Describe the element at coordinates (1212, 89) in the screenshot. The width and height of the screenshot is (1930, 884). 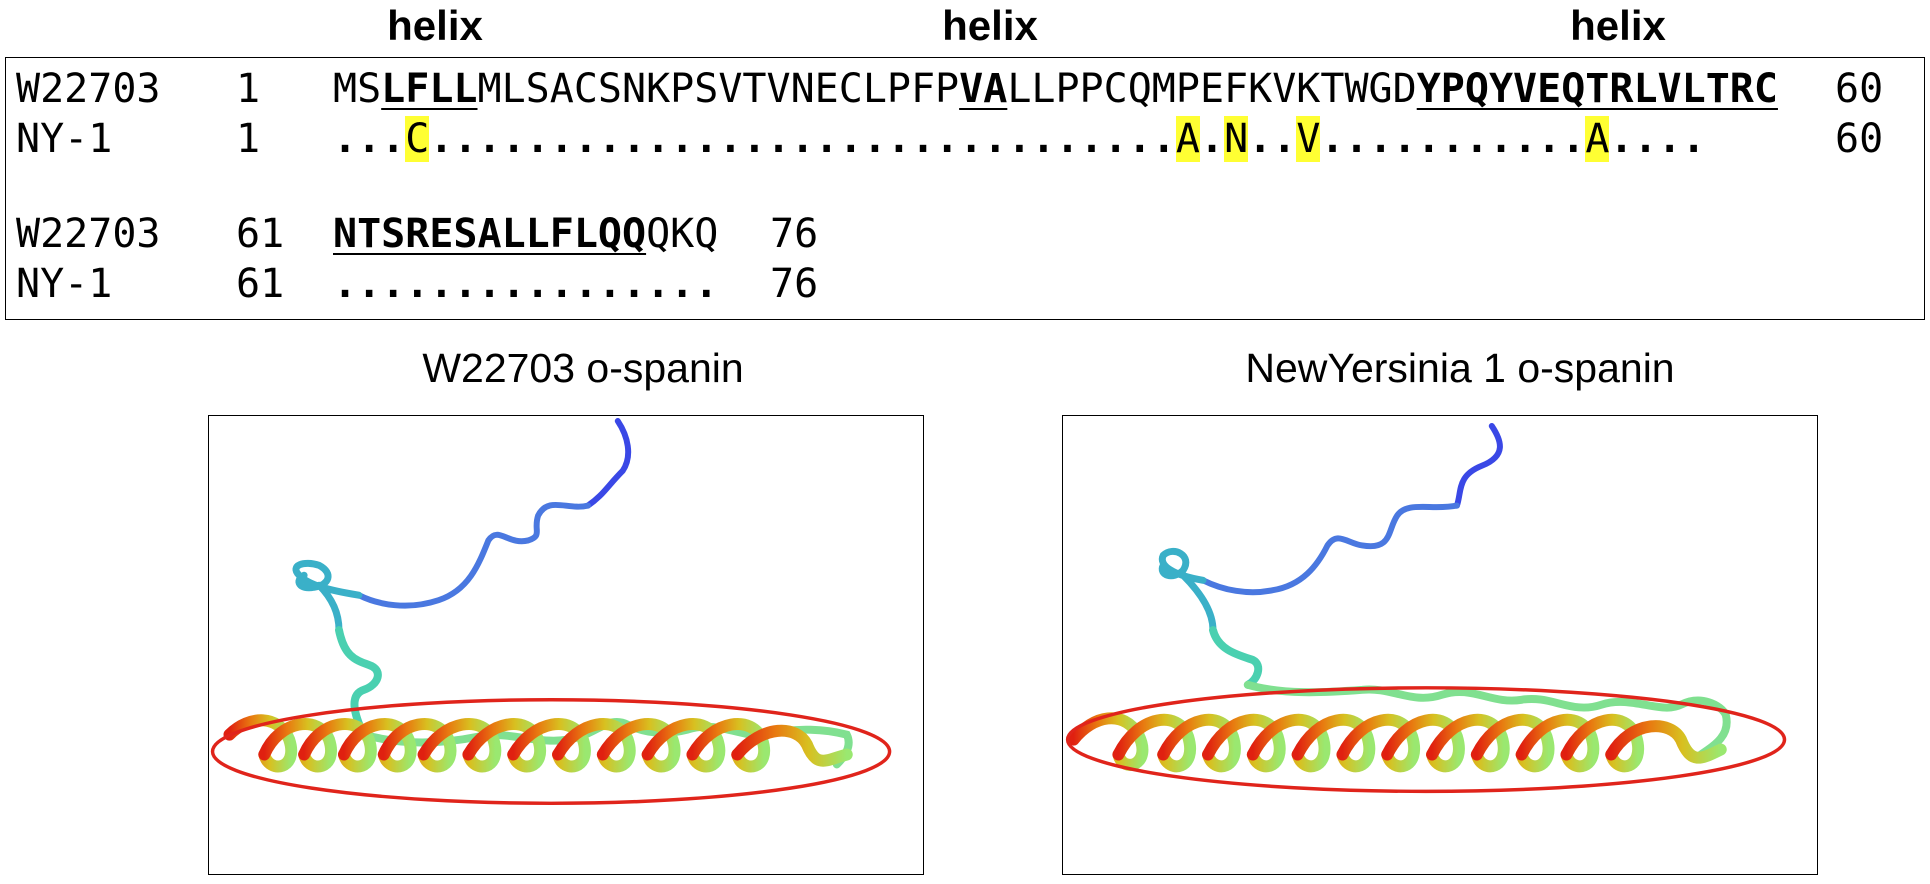
I see `seq-segment: LLPPCQMPEFKVKTWGD` at that location.